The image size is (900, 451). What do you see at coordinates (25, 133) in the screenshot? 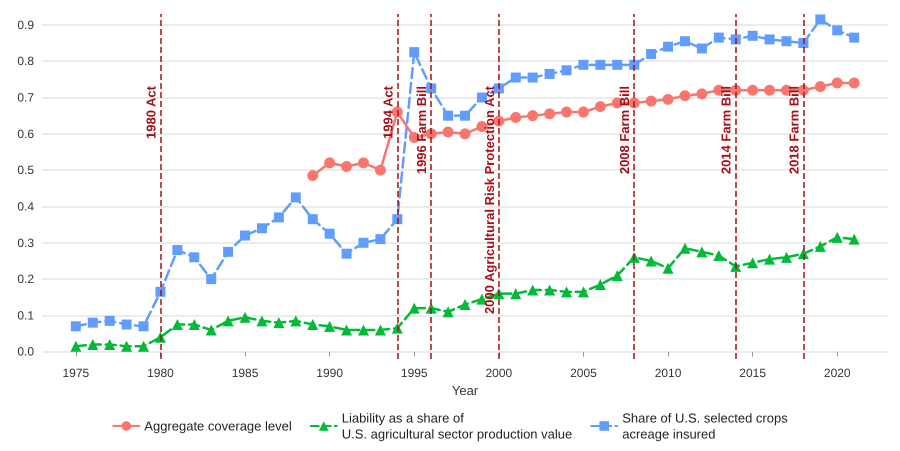
I see `y-tick-label: 0.6` at bounding box center [25, 133].